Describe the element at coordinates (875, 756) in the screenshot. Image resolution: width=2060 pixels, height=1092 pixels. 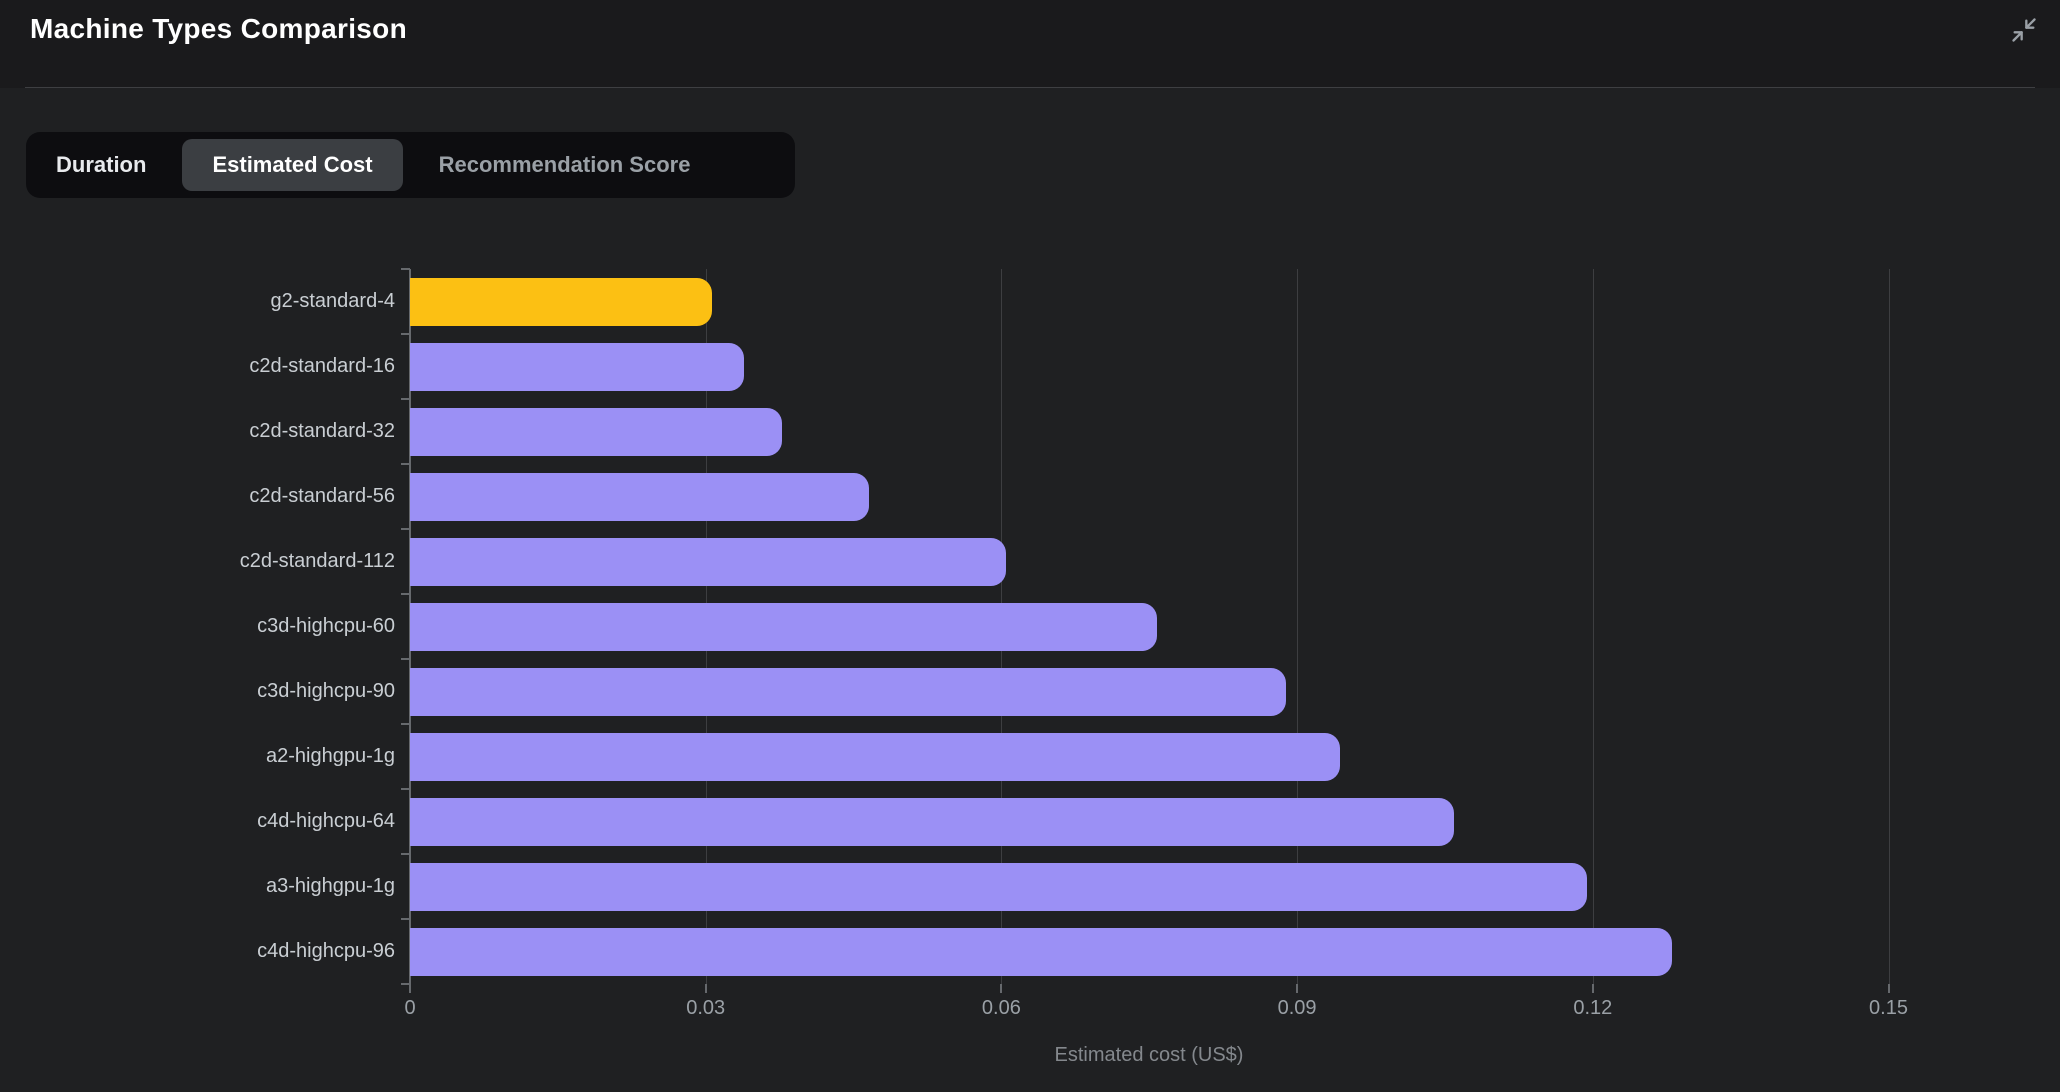
I see `bar-a2-highgpu-1g` at that location.